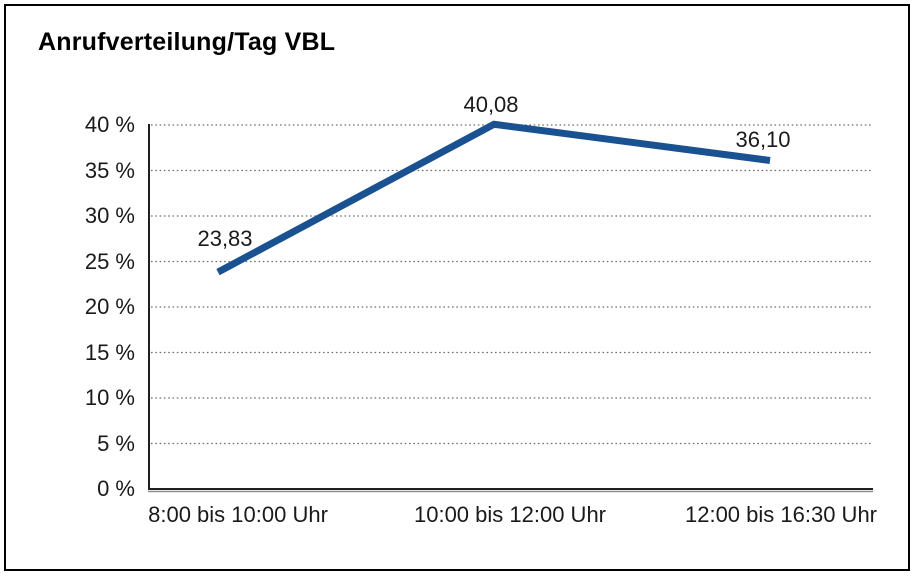 The height and width of the screenshot is (576, 915). I want to click on y-axis-tick-label: 30 %, so click(109, 215).